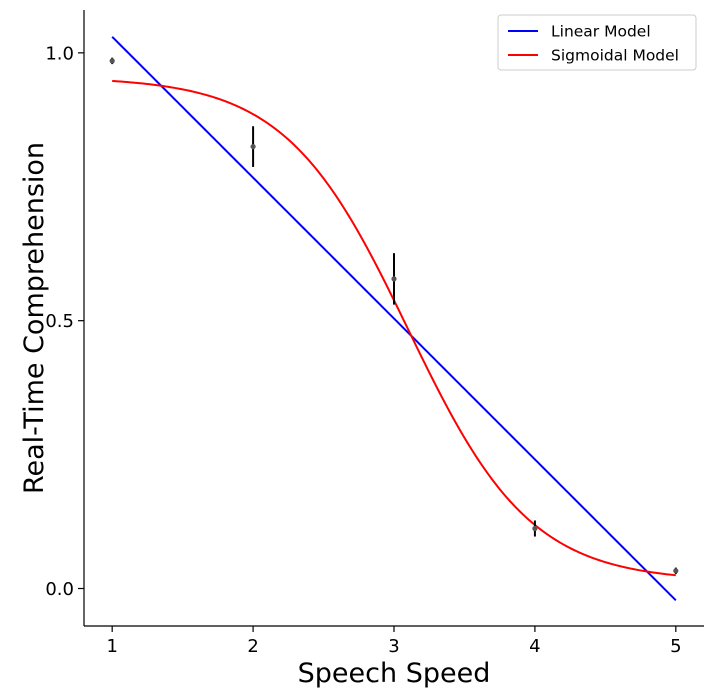 The width and height of the screenshot is (714, 698). Describe the element at coordinates (34, 318) in the screenshot. I see `y-axis-title: Real-Time Comprehension` at that location.